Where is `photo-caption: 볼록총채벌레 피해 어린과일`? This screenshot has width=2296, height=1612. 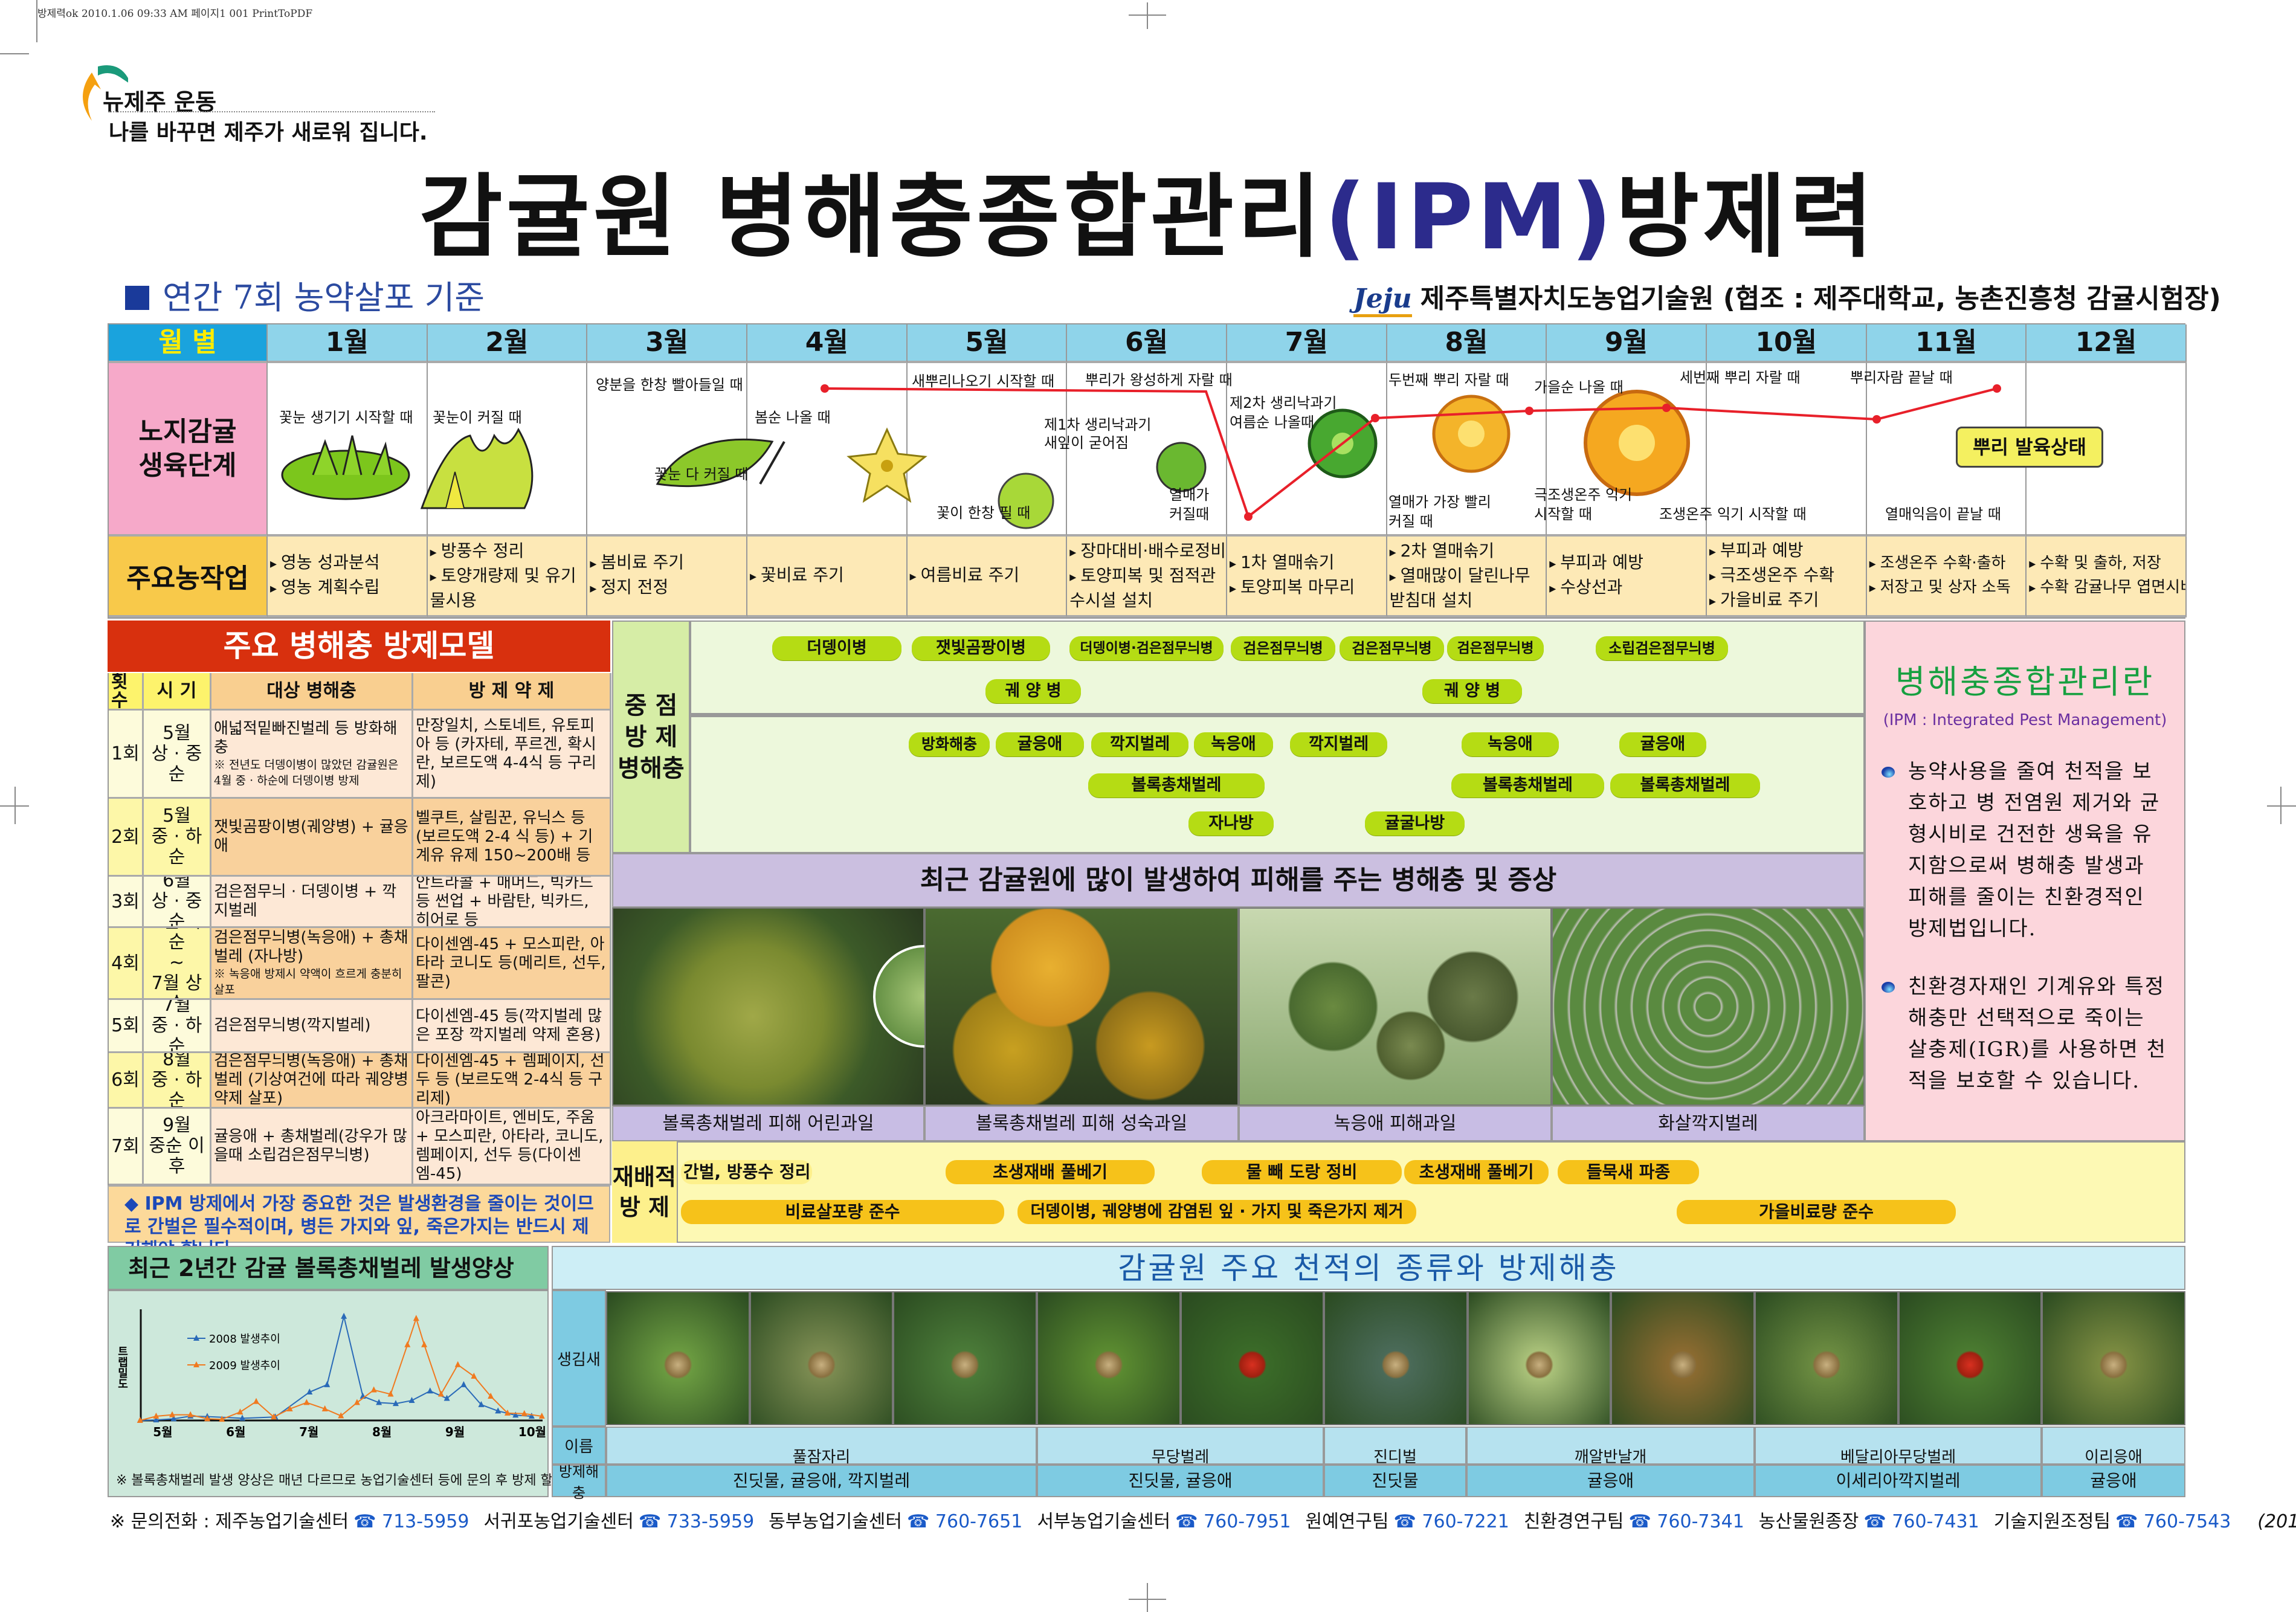 photo-caption: 볼록총채벌레 피해 어린과일 is located at coordinates (768, 1123).